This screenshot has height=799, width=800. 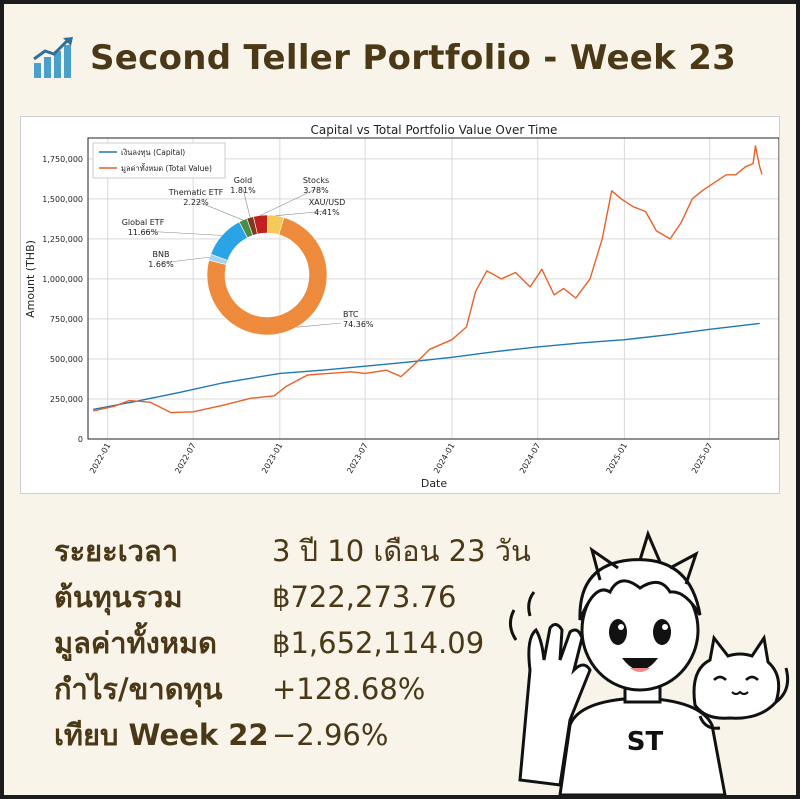 What do you see at coordinates (143, 222) in the screenshot?
I see `donut-label: Global ETF` at bounding box center [143, 222].